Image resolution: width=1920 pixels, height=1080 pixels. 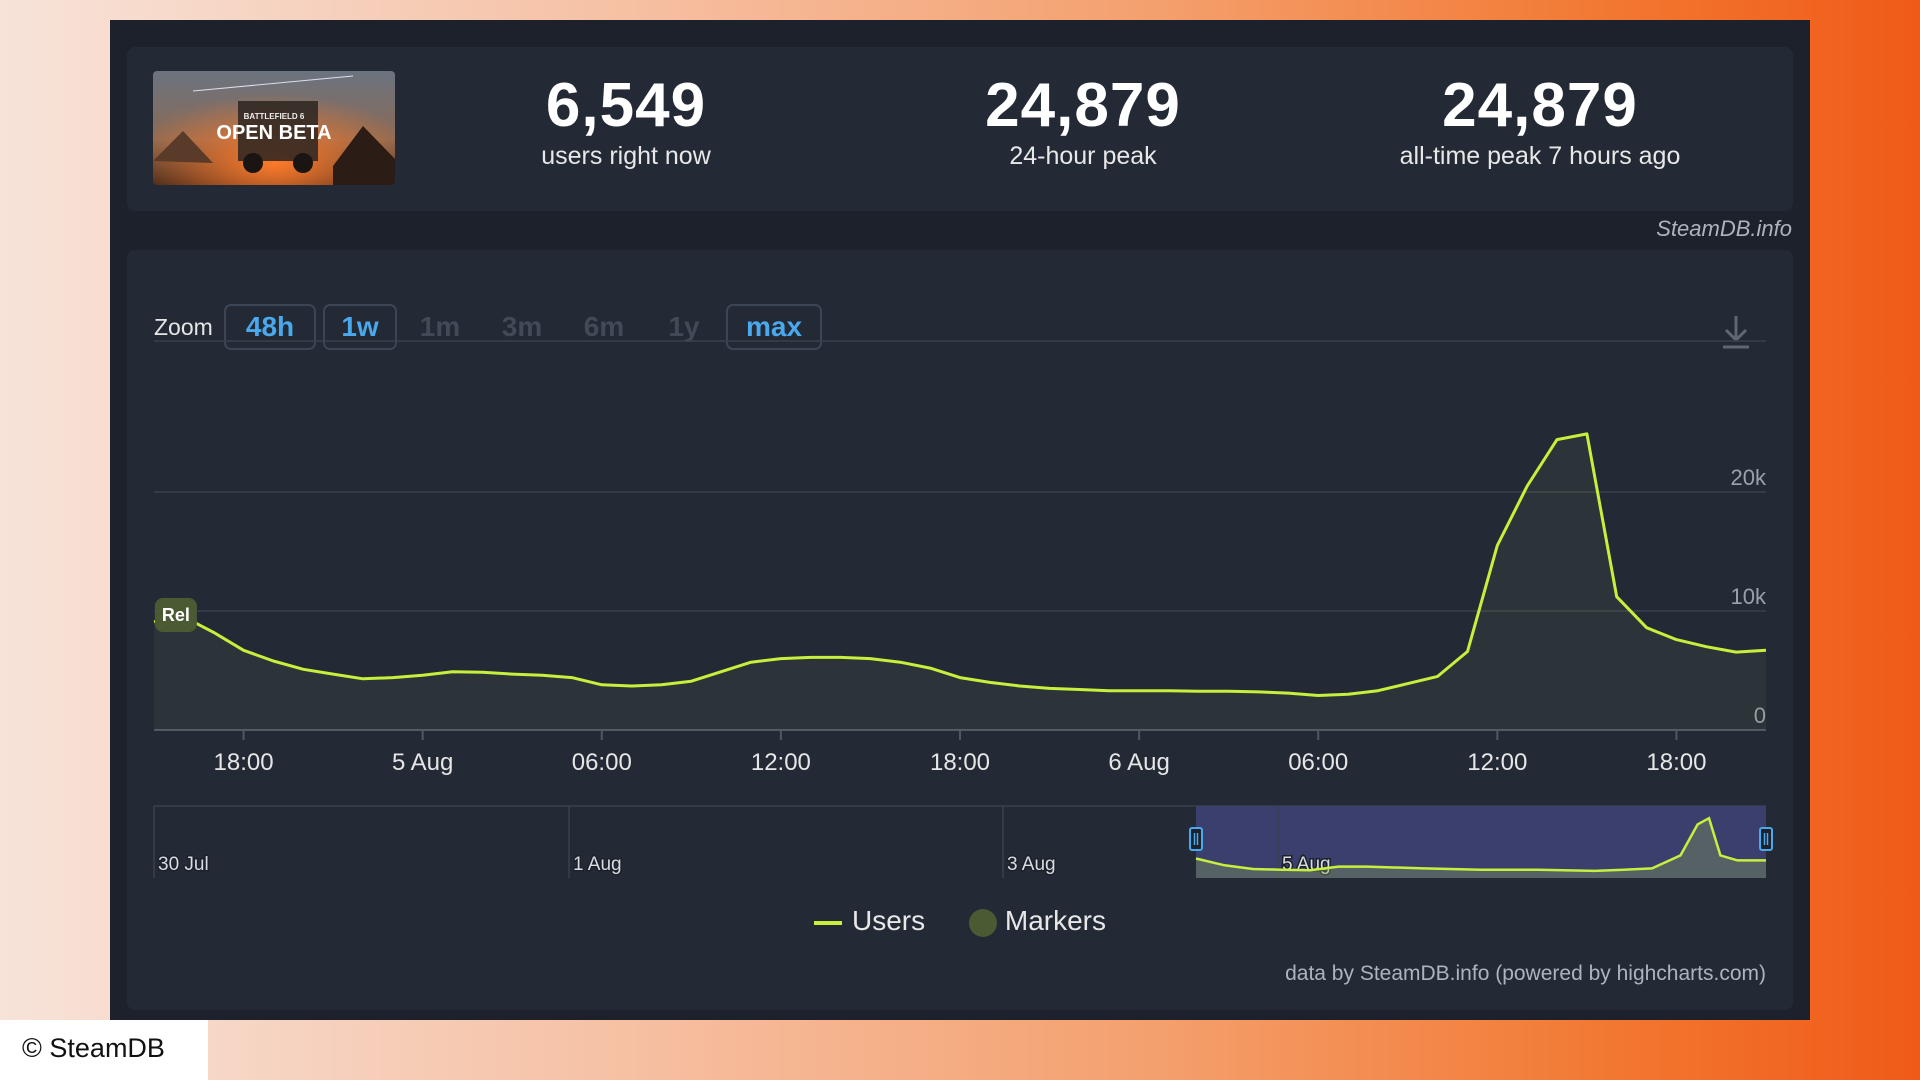 I want to click on legend-dot-swatch, so click(x=982, y=922).